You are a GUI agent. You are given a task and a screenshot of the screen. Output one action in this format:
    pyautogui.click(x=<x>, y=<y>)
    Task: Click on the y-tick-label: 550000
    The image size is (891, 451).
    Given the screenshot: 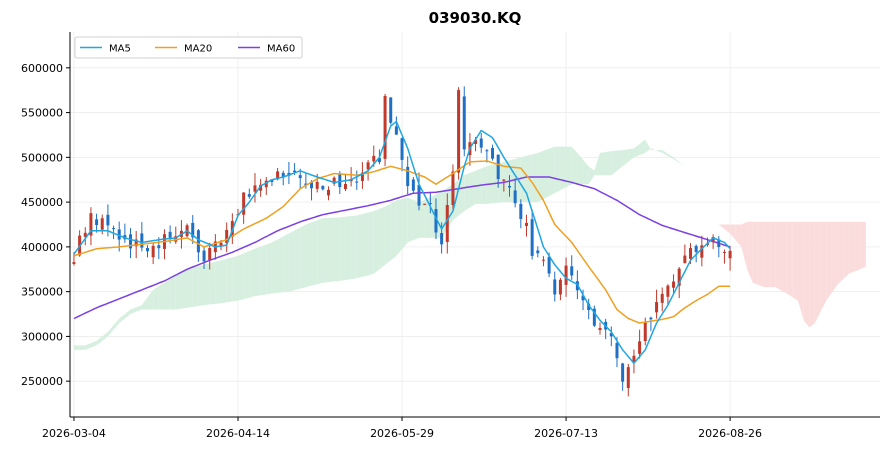 What is the action you would take?
    pyautogui.click(x=42, y=113)
    